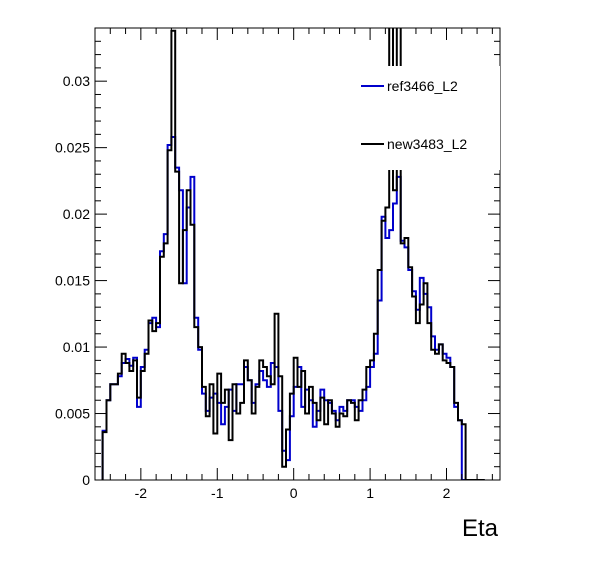 Image resolution: width=596 pixels, height=572 pixels. What do you see at coordinates (447, 493) in the screenshot?
I see `x-tick-label: 2` at bounding box center [447, 493].